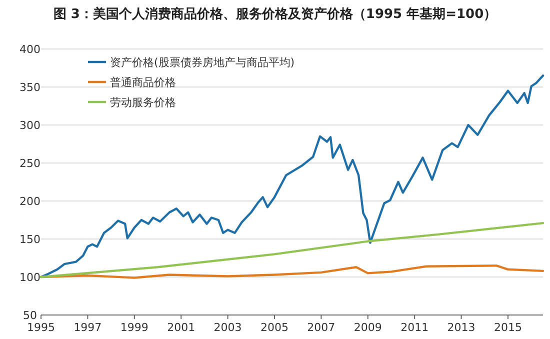 The image size is (550, 339). What do you see at coordinates (228, 327) in the screenshot?
I see `x-tick-label: 2003` at bounding box center [228, 327].